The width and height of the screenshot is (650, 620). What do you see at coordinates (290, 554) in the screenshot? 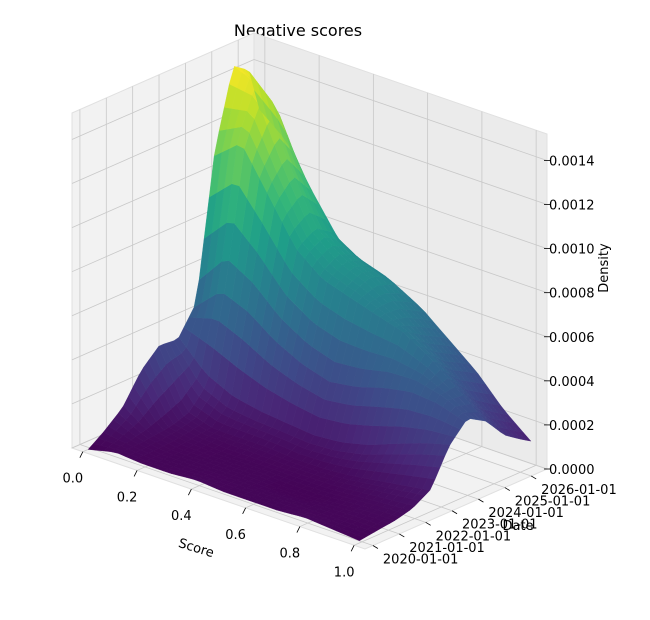
I see `x-tick-label: 0.8` at bounding box center [290, 554].